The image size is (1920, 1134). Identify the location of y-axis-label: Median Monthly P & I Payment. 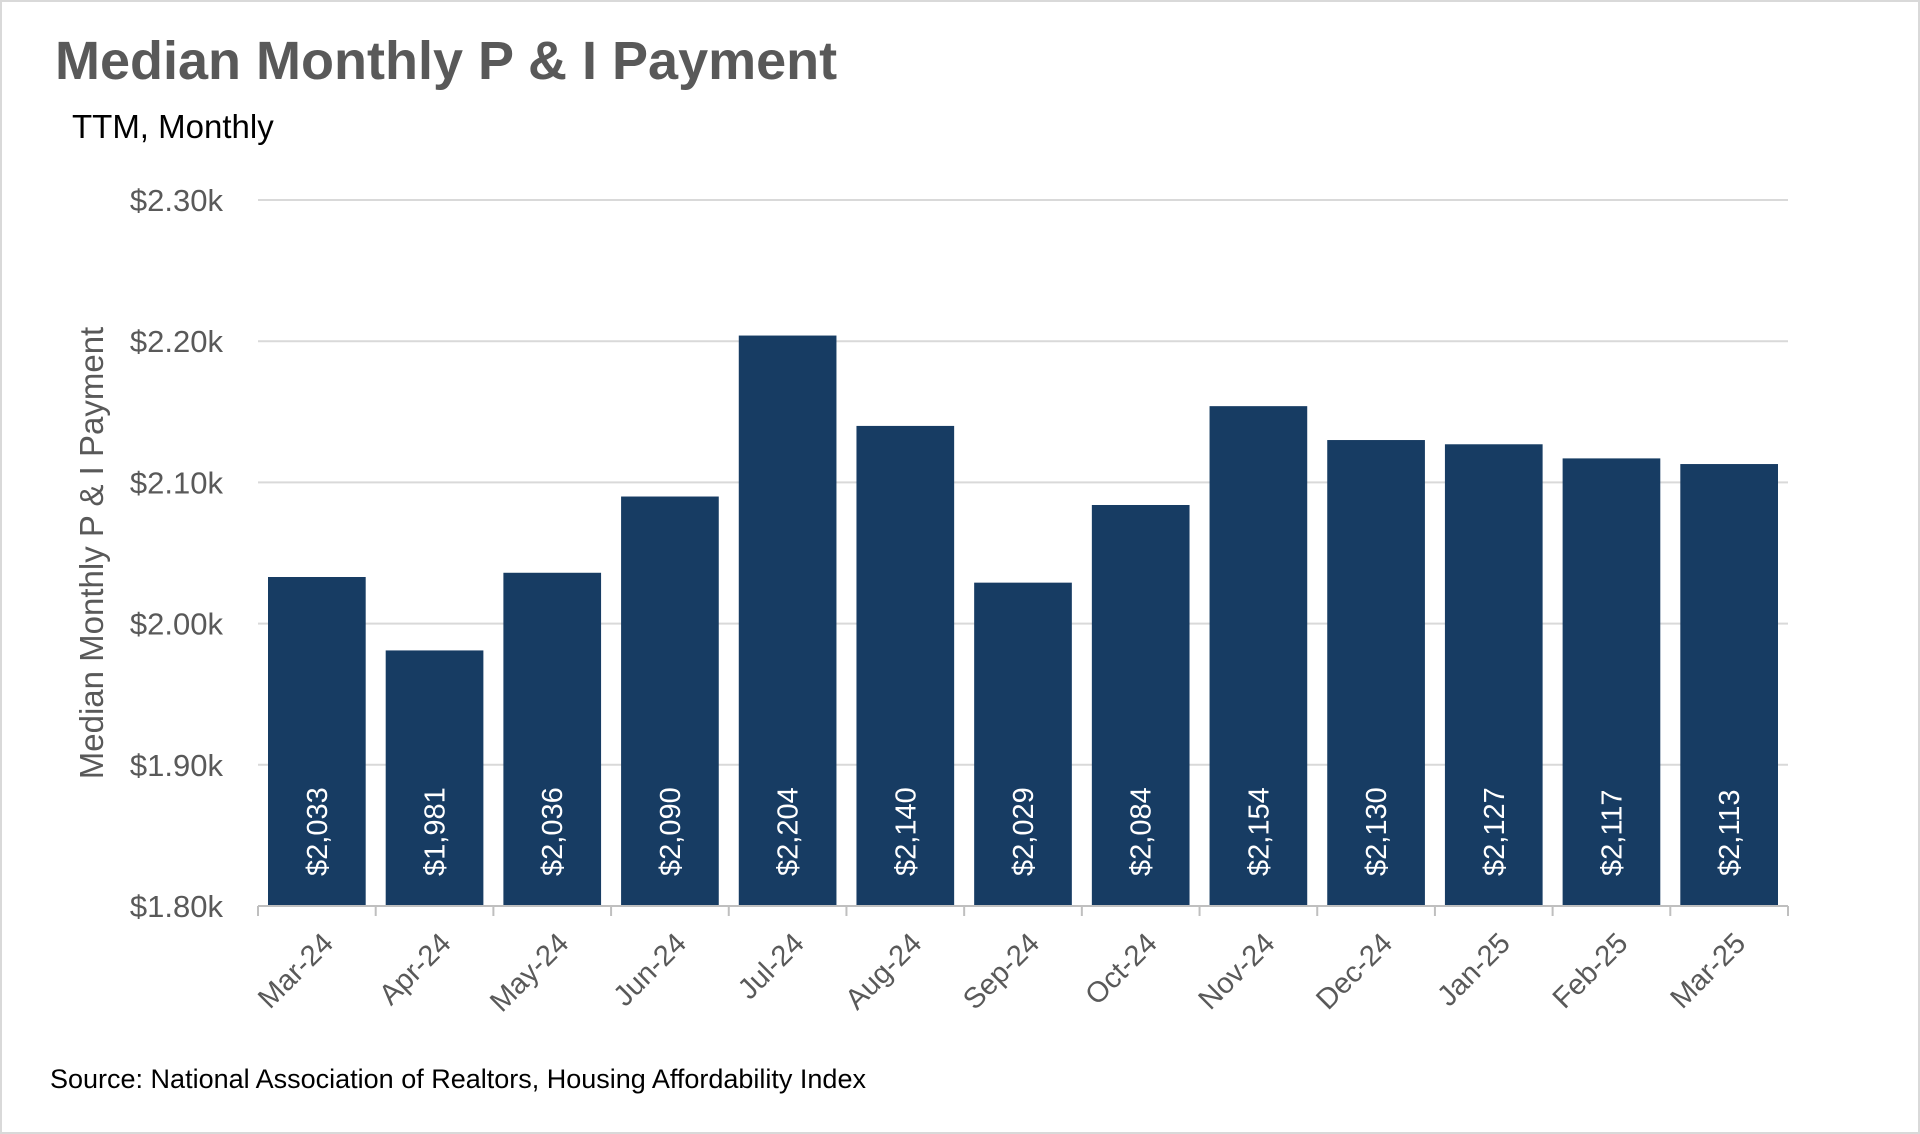
(91, 553).